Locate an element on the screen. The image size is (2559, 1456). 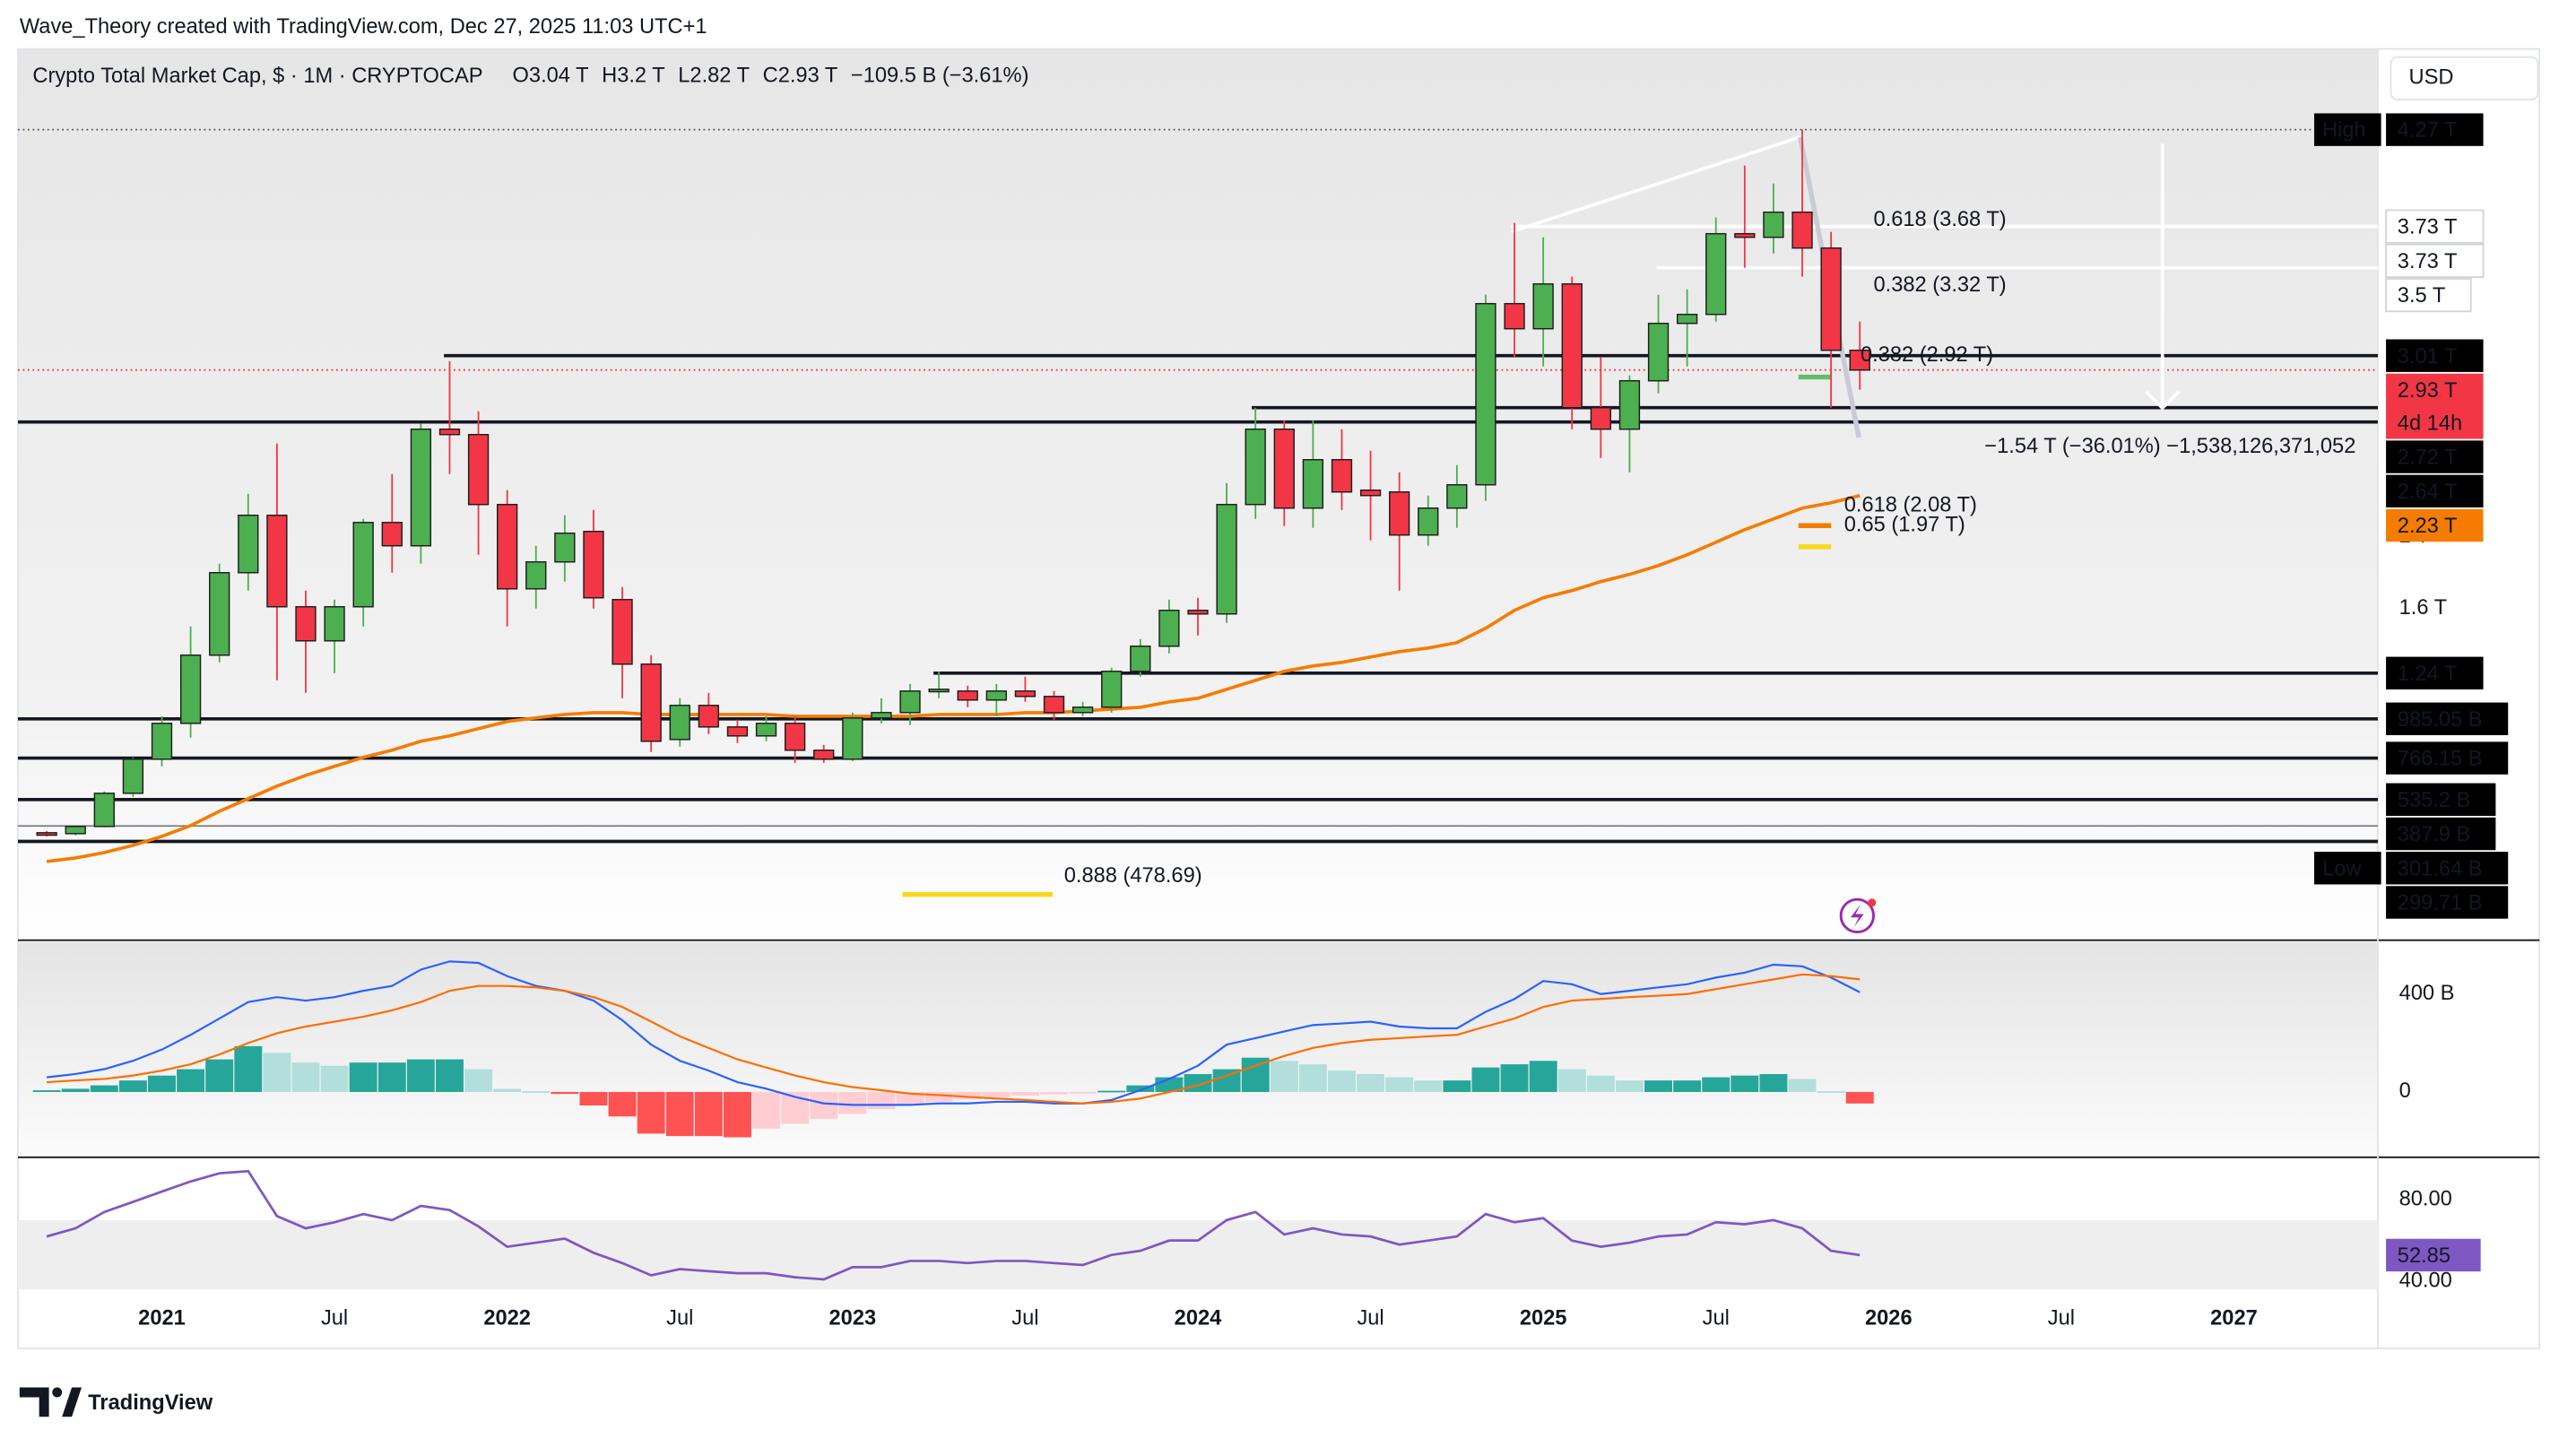
x-tick-label: 2026 is located at coordinates (1889, 1318).